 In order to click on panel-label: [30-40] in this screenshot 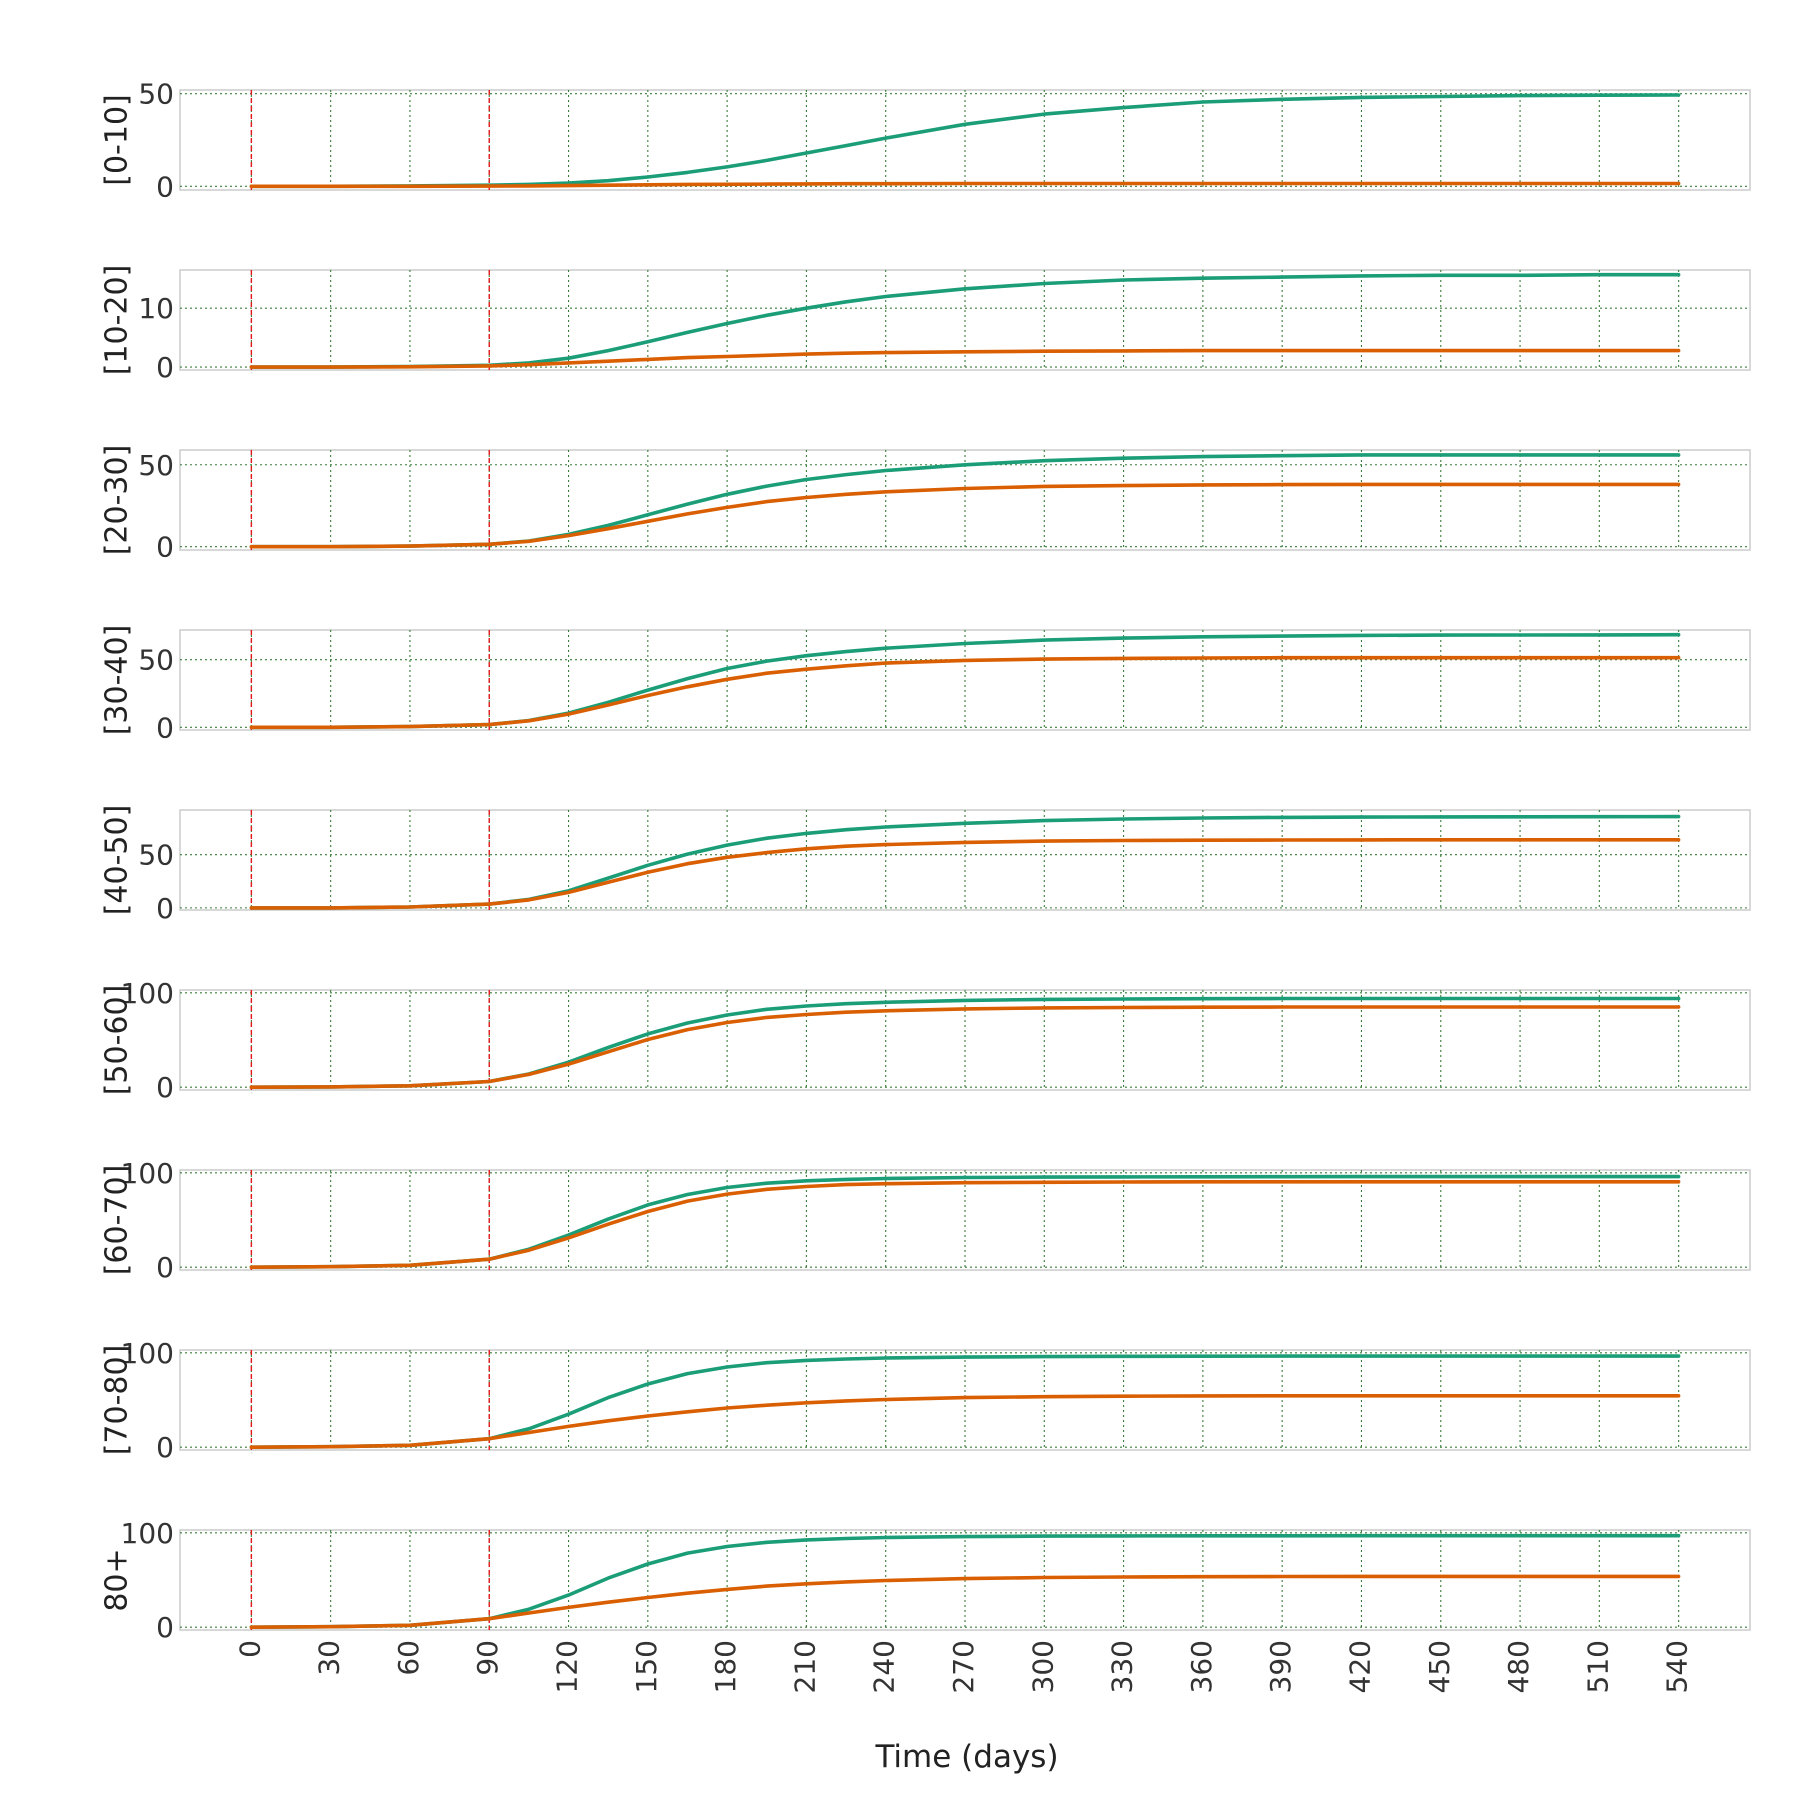, I will do `click(117, 680)`.